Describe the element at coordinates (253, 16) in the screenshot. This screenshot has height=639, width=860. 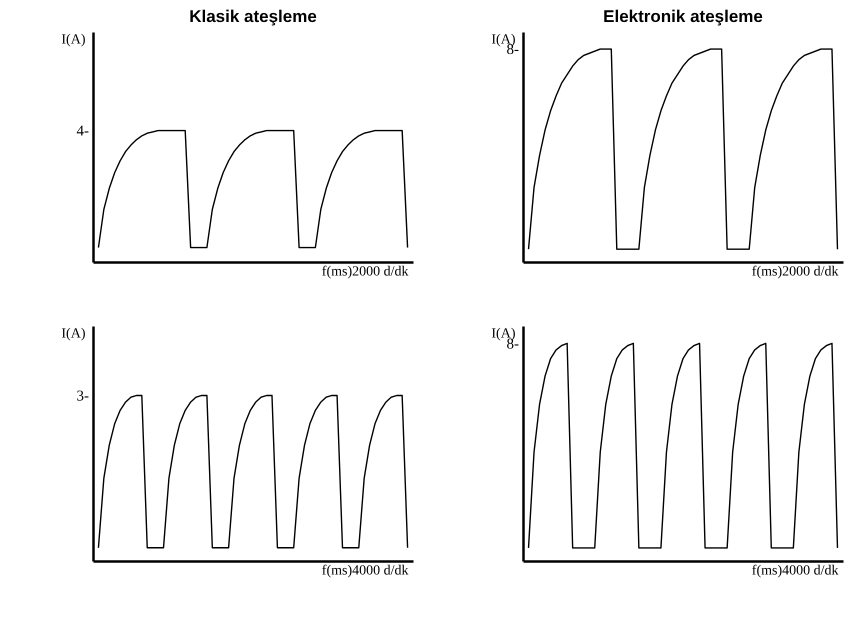
I see `chart-title: Klasik ateşleme` at that location.